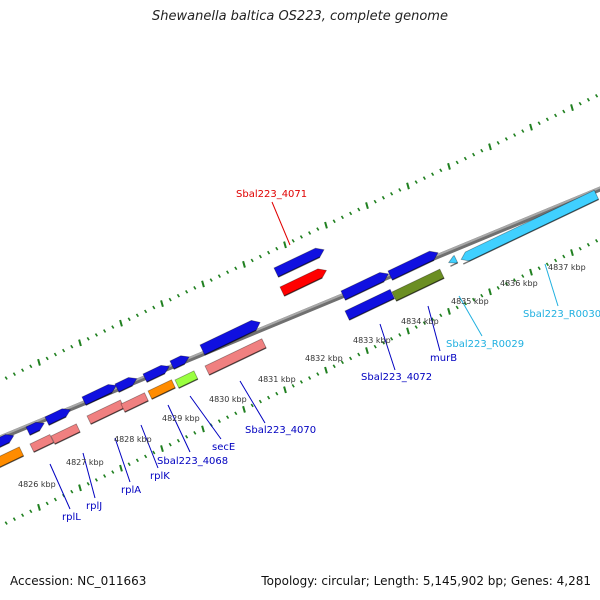 This screenshot has width=600, height=600. What do you see at coordinates (131, 490) in the screenshot?
I see `gene-label: rplA` at bounding box center [131, 490].